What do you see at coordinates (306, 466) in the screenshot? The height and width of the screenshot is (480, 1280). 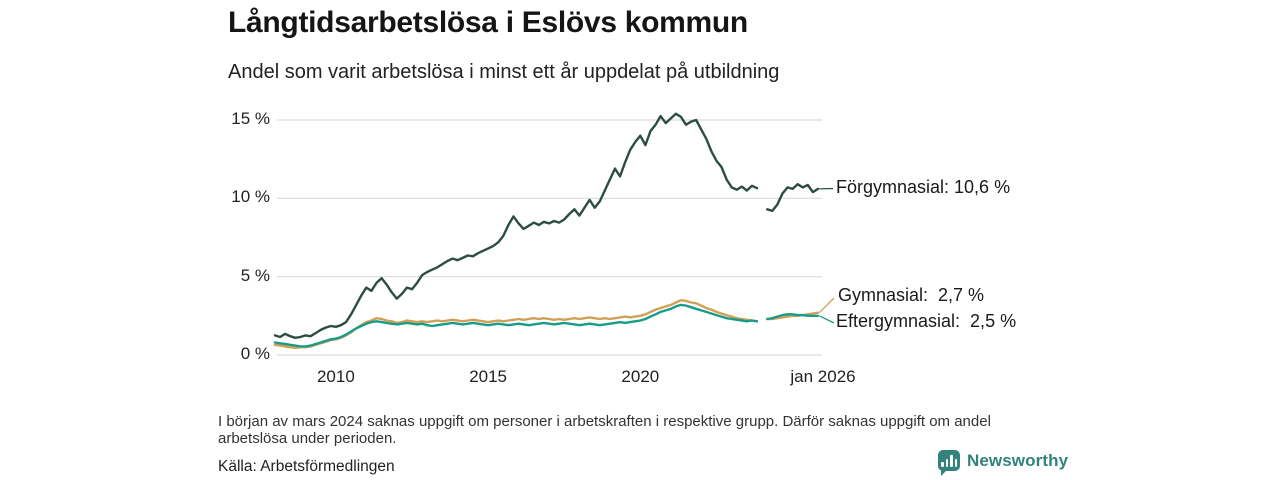 I see `source-attribution: Källa: Arbetsförmedlingen` at bounding box center [306, 466].